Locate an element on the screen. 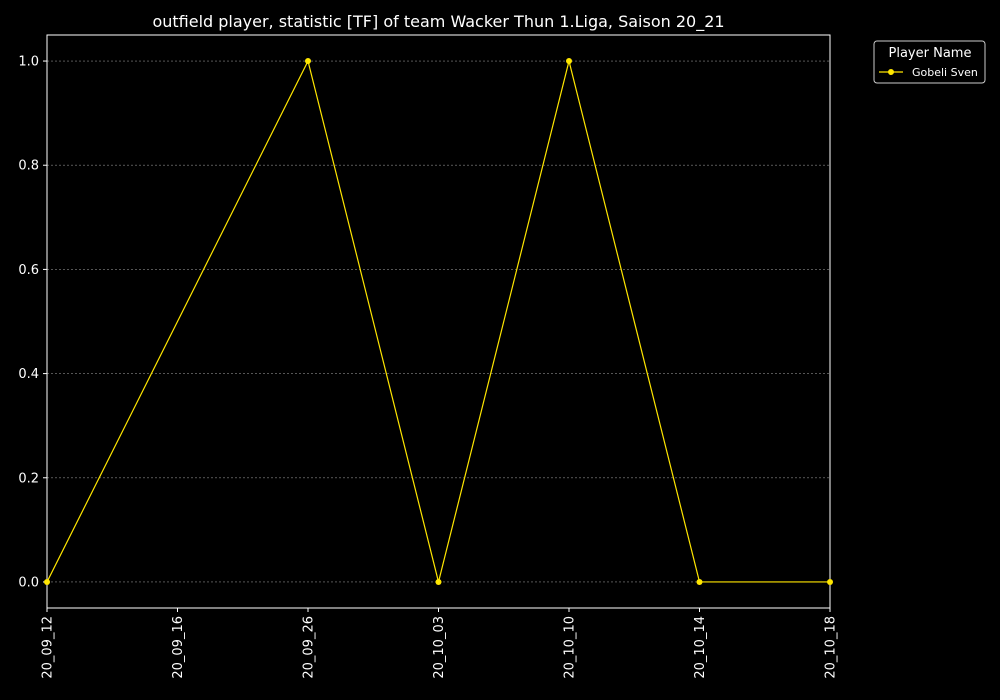  legend-swatch-marker is located at coordinates (891, 72).